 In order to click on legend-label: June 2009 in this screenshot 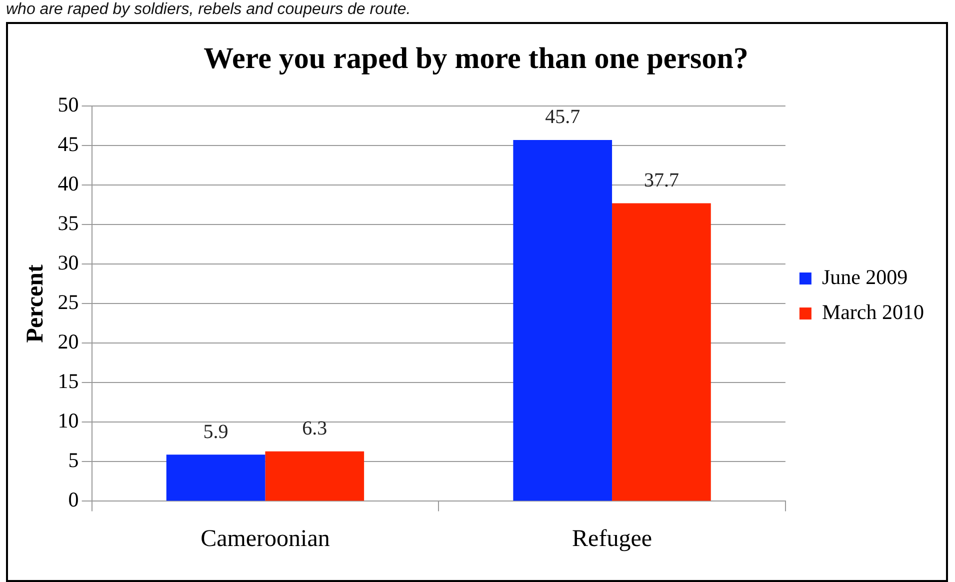, I will do `click(865, 277)`.